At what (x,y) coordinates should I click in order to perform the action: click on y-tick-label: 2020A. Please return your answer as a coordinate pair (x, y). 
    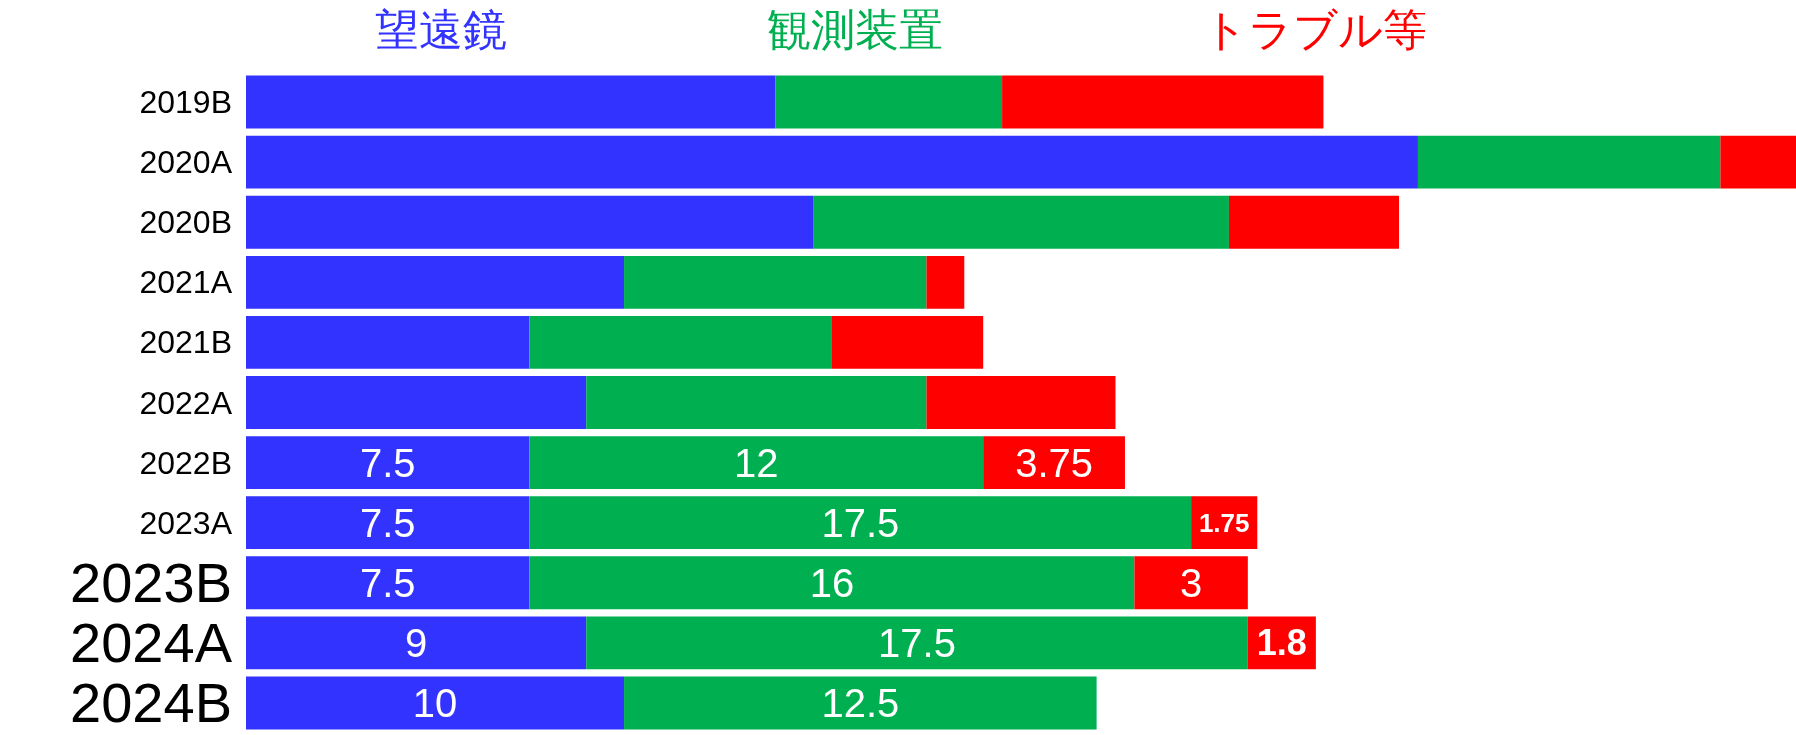
    Looking at the image, I should click on (186, 162).